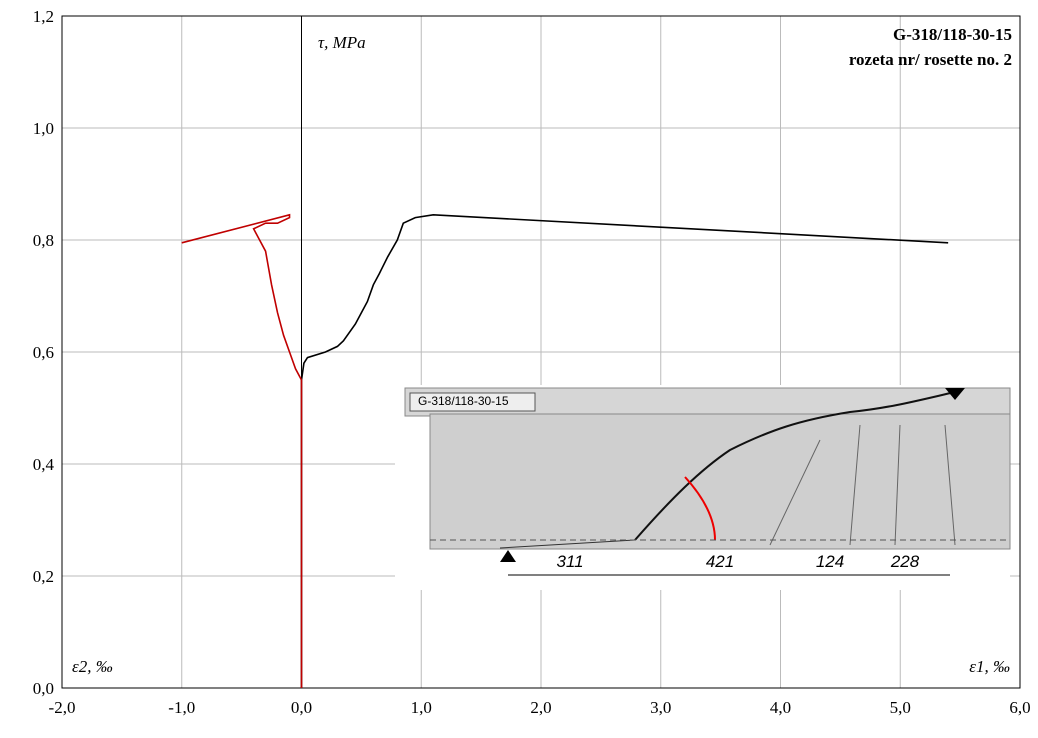  What do you see at coordinates (44, 464) in the screenshot?
I see `y-tick-label: 0,4` at bounding box center [44, 464].